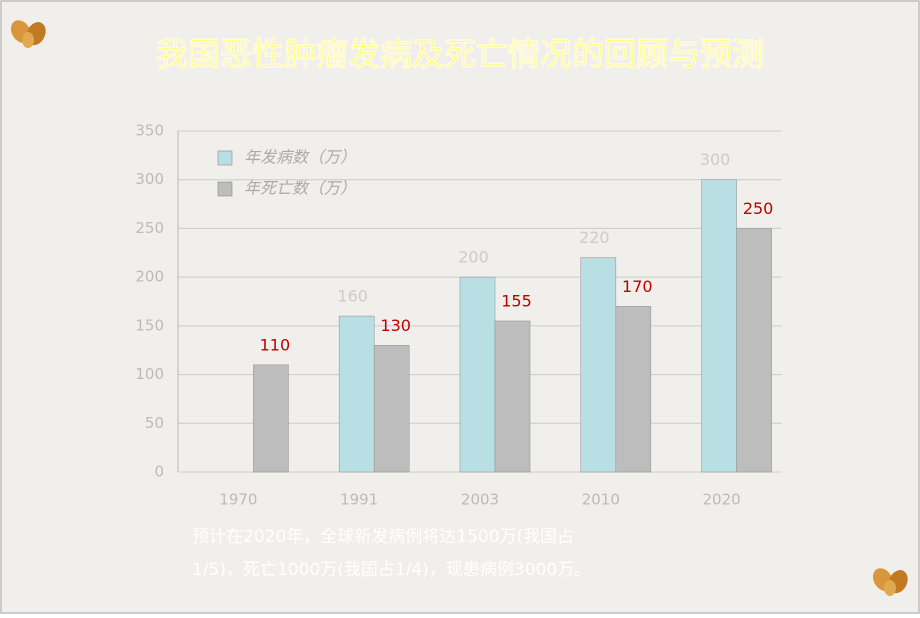 The width and height of the screenshot is (920, 618). Describe the element at coordinates (480, 500) in the screenshot. I see `x-tick-label: 2003` at that location.